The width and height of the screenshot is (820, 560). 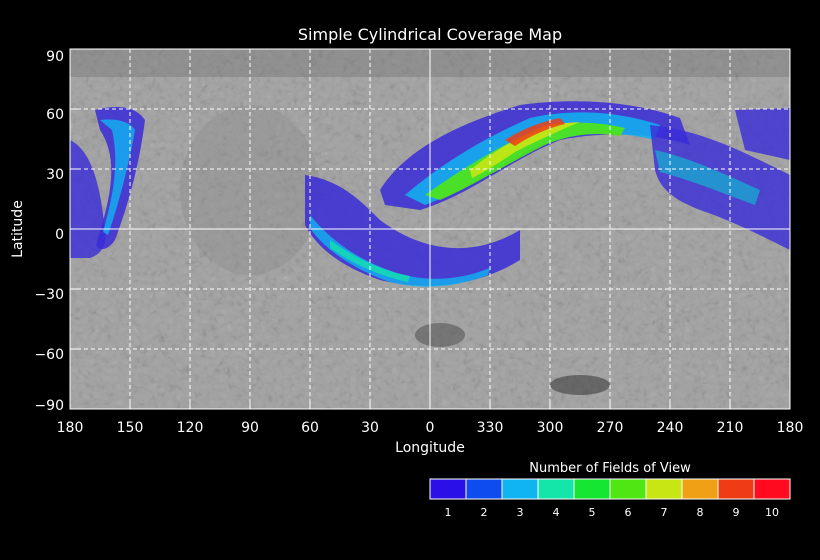 What do you see at coordinates (484, 512) in the screenshot?
I see `legend-label: 2` at bounding box center [484, 512].